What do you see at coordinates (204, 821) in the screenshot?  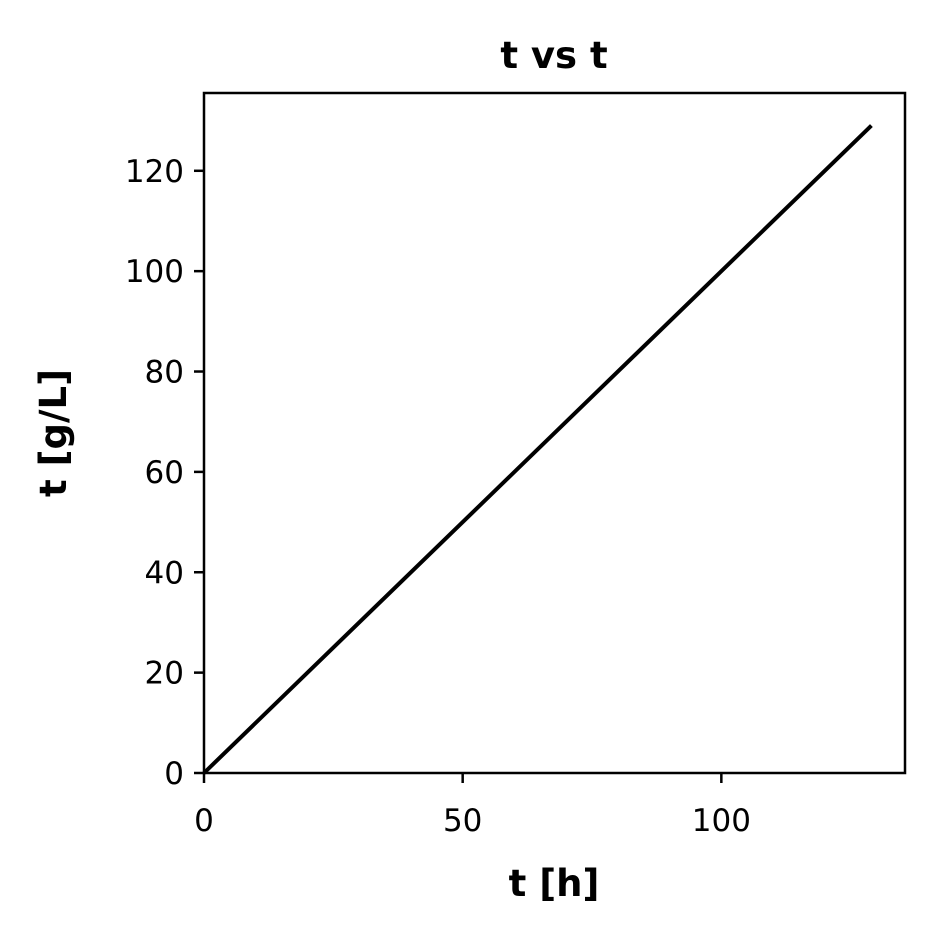 I see `x-tick-label: 0` at bounding box center [204, 821].